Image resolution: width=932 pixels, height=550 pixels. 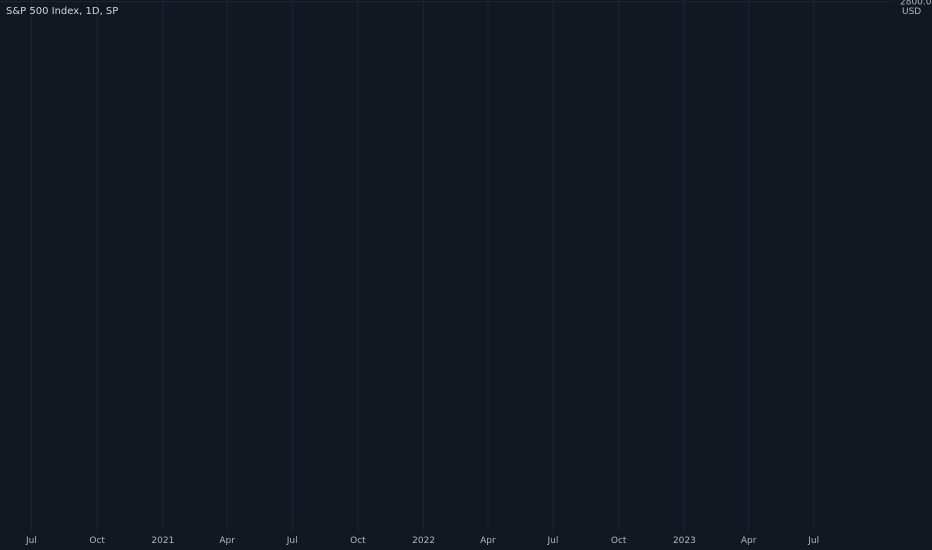 I want to click on time-tick-label: 2021, so click(x=162, y=541).